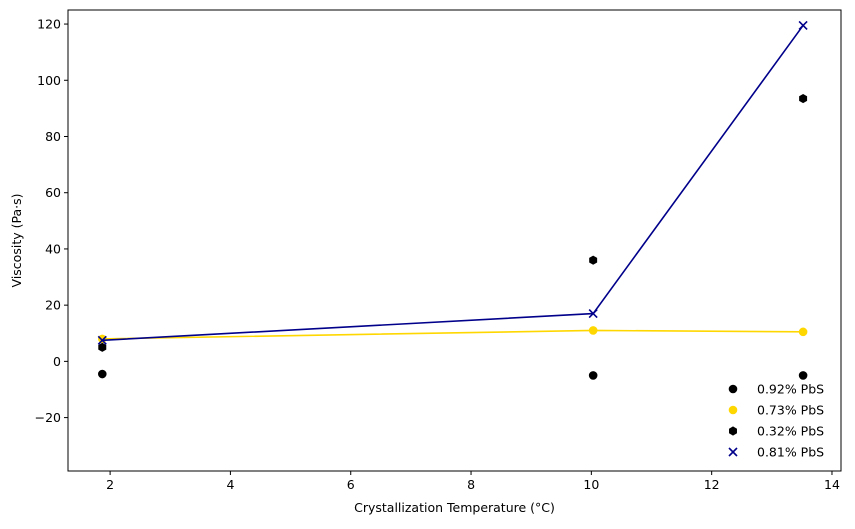 The image size is (855, 529). What do you see at coordinates (53, 136) in the screenshot?
I see `y-tick-label: 80` at bounding box center [53, 136].